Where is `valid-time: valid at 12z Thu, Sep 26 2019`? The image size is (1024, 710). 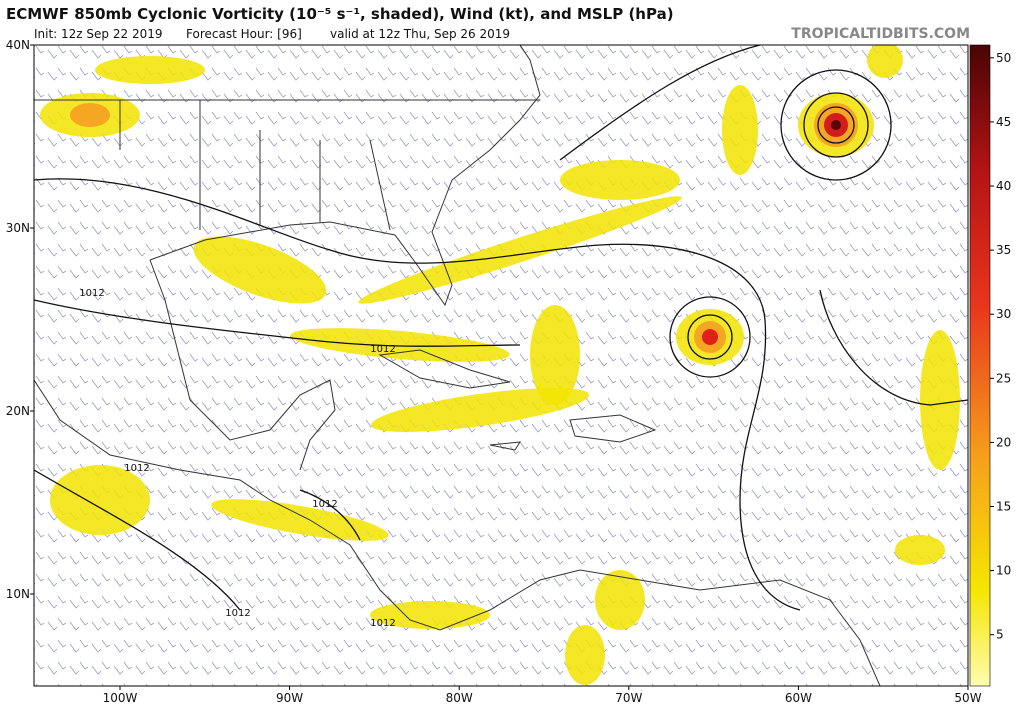 valid-time: valid at 12z Thu, Sep 26 2019 is located at coordinates (420, 34).